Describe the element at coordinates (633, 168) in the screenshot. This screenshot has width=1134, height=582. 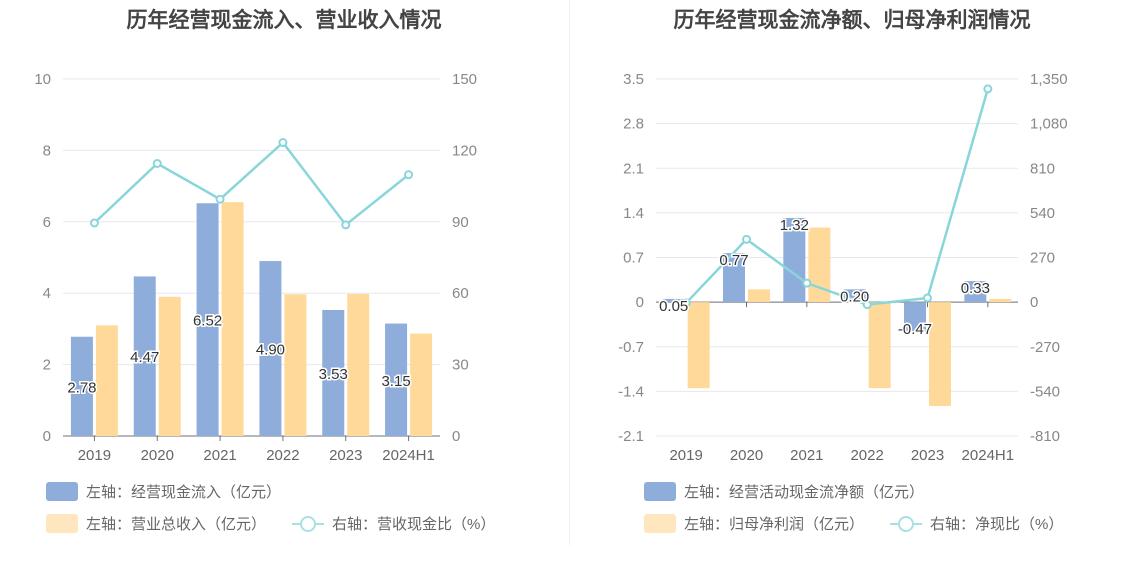
I see `y-left-tick-label: 2.1` at that location.